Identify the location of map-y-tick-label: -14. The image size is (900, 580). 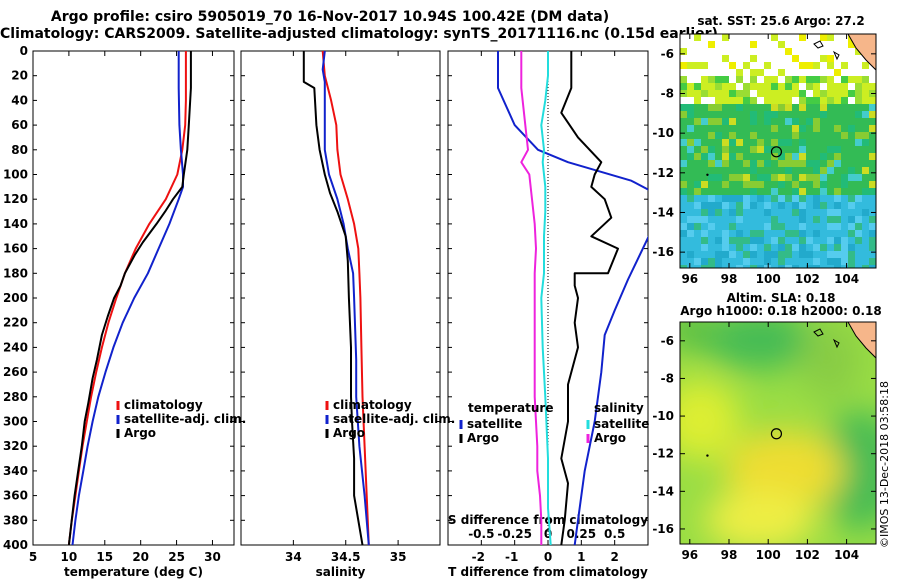
(663, 491).